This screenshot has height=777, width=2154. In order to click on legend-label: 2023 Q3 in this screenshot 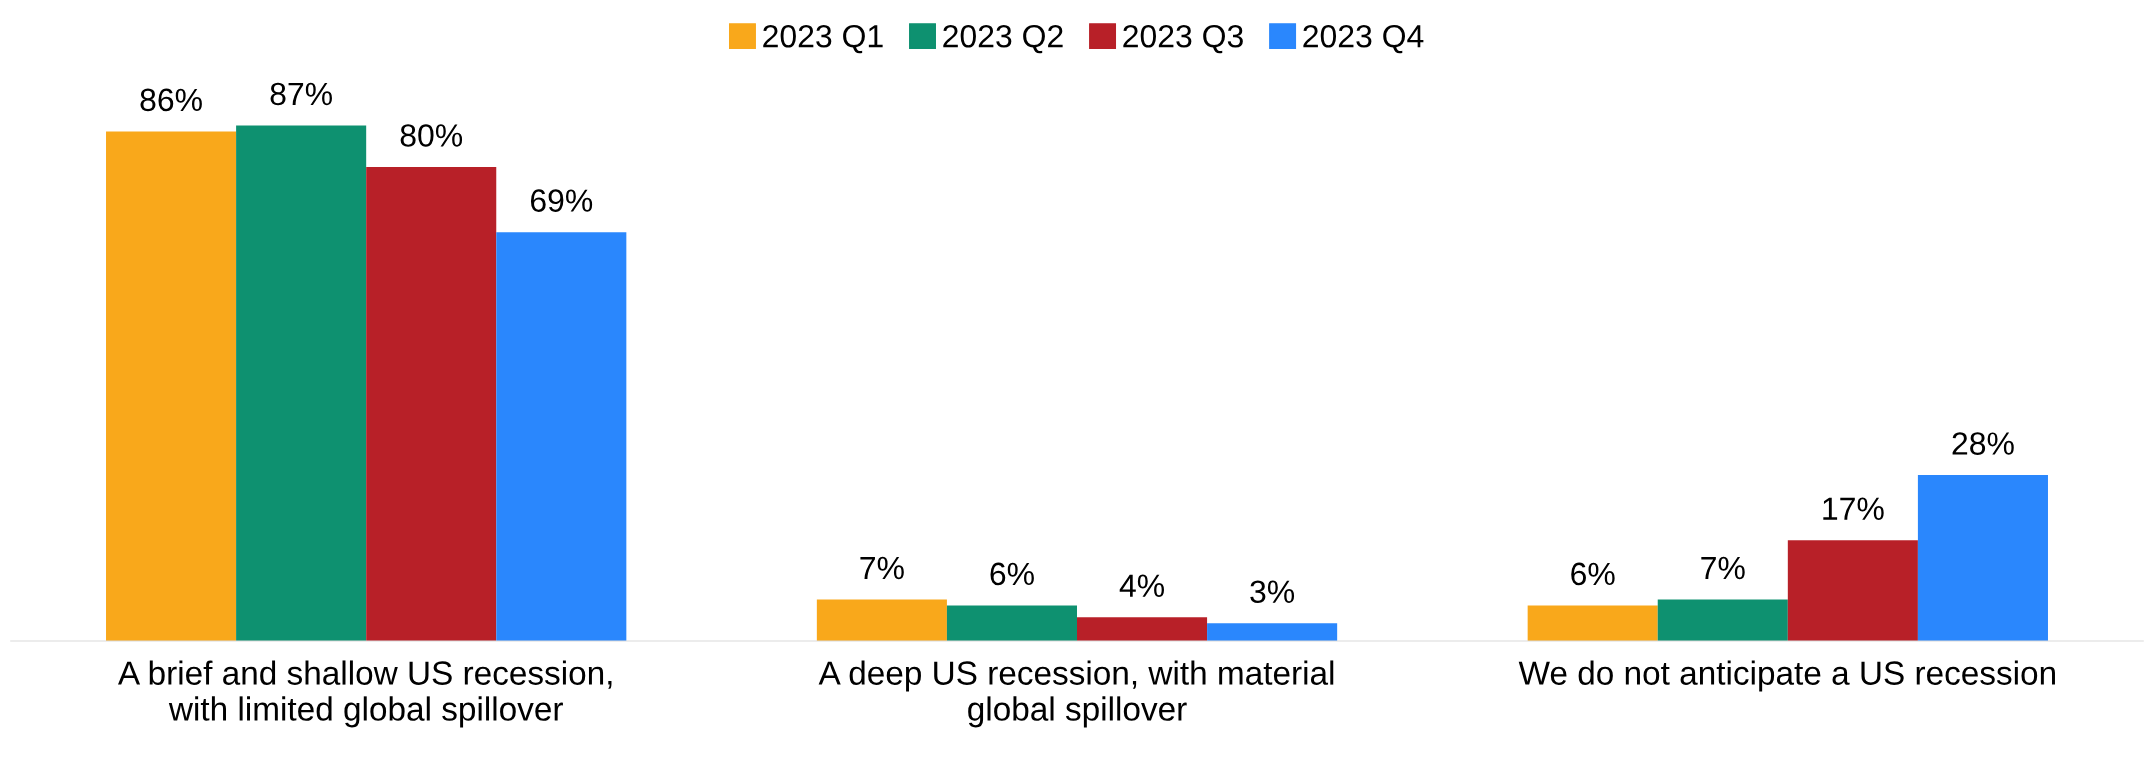, I will do `click(1183, 39)`.